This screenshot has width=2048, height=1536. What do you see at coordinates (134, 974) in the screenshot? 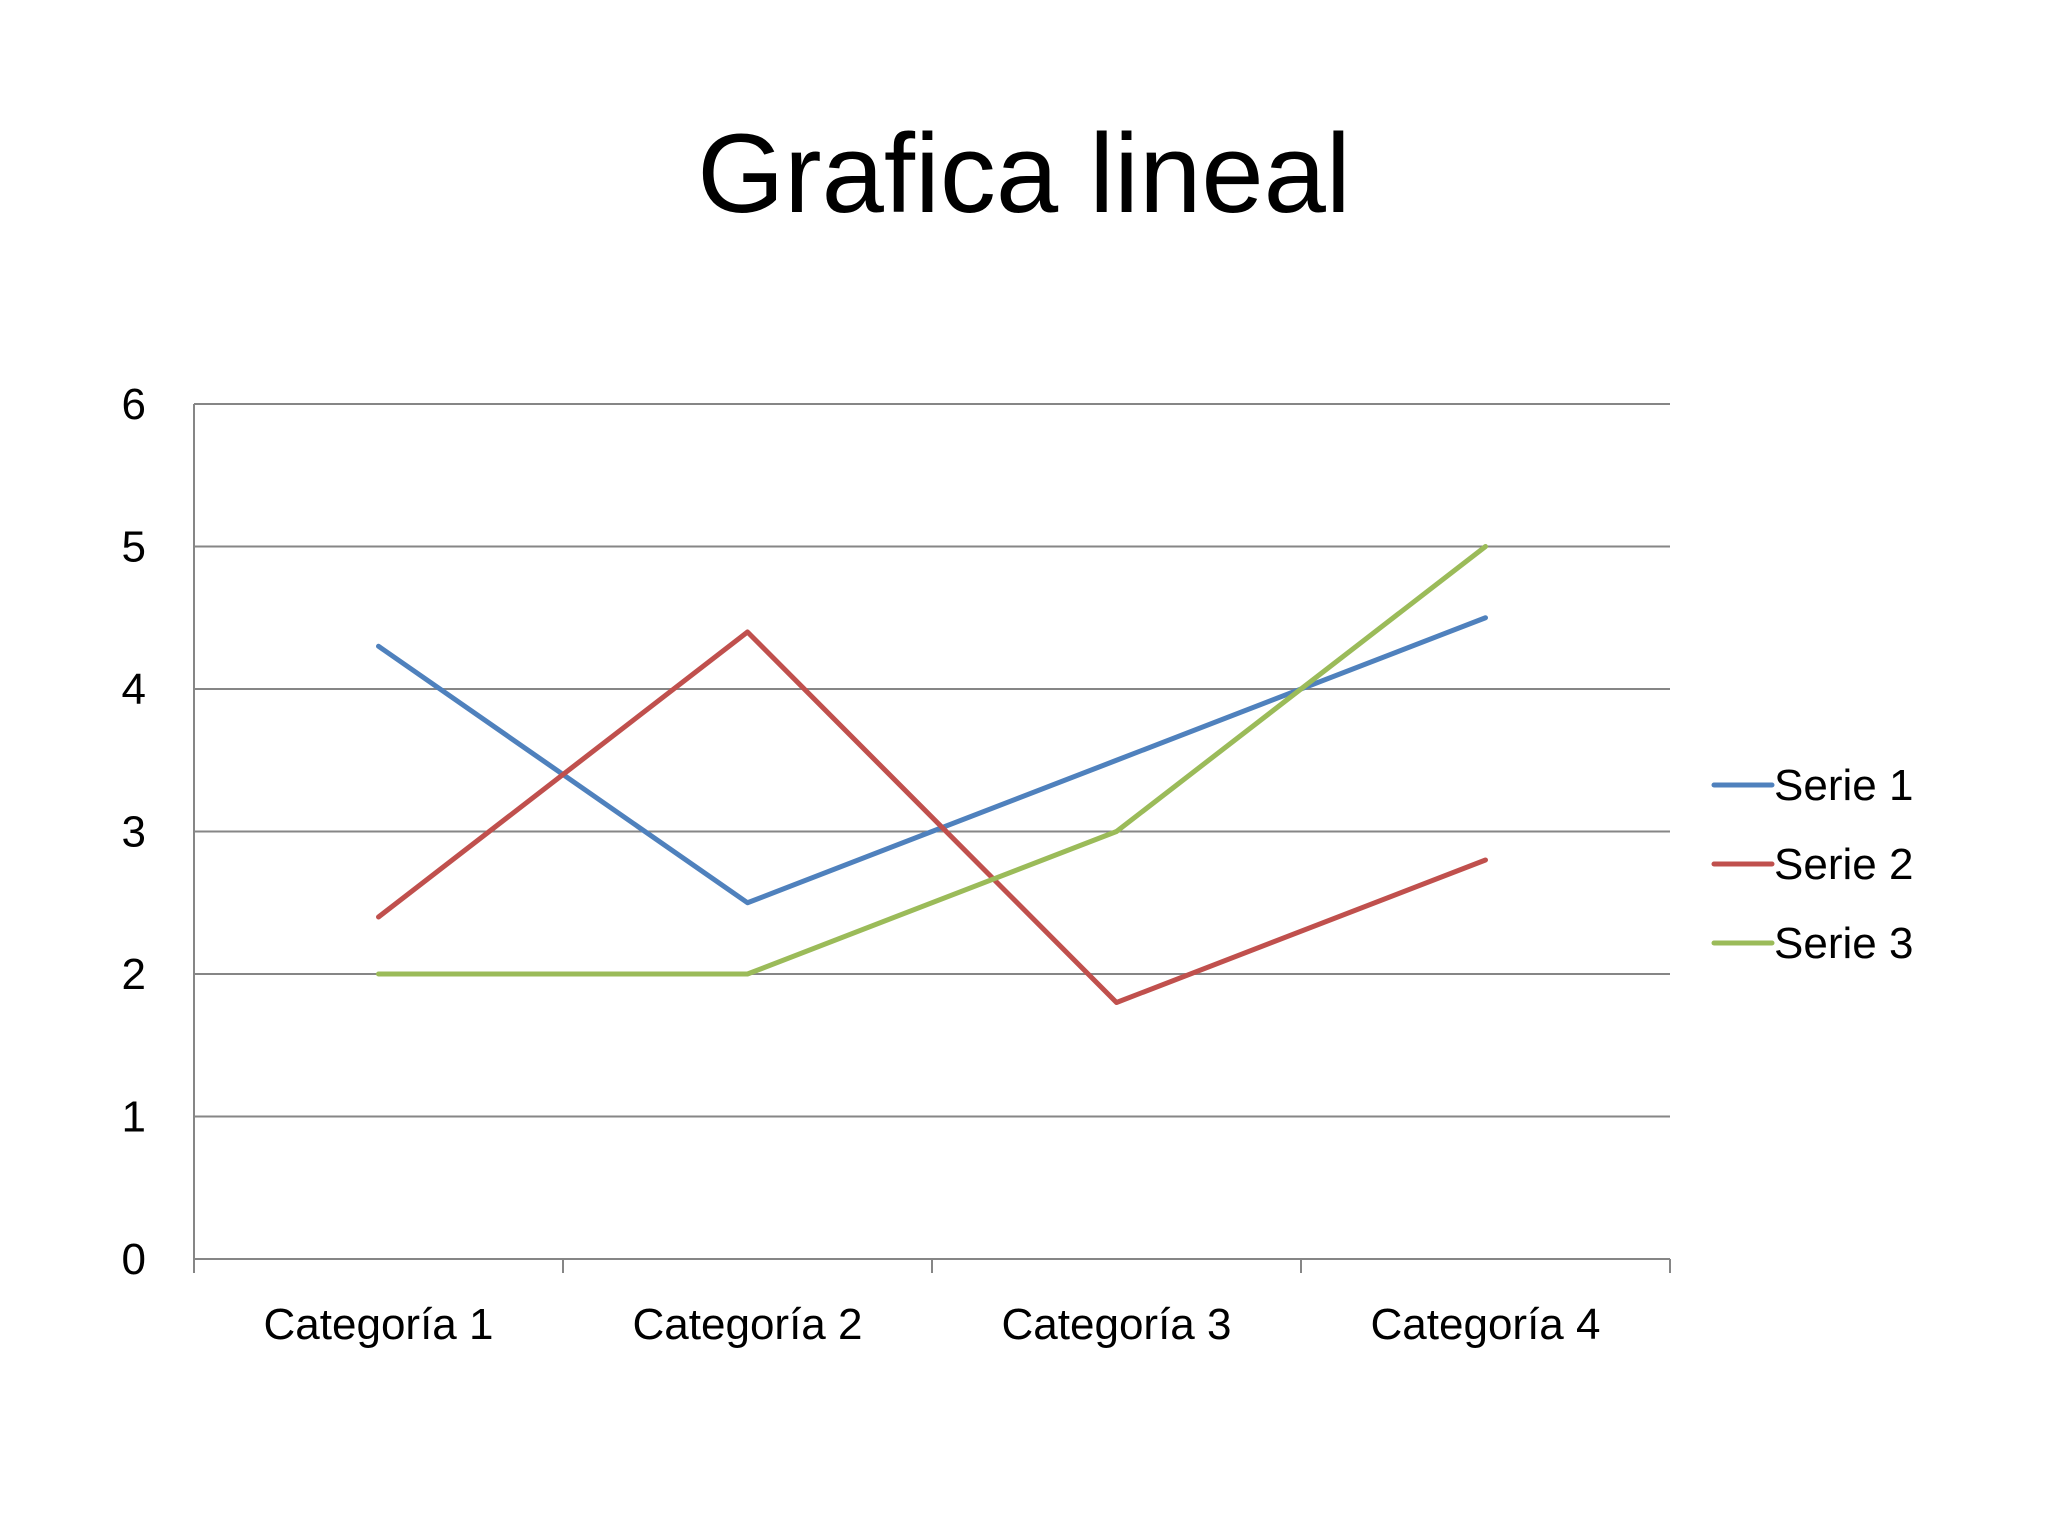
I see `y-tick-label: 2` at bounding box center [134, 974].